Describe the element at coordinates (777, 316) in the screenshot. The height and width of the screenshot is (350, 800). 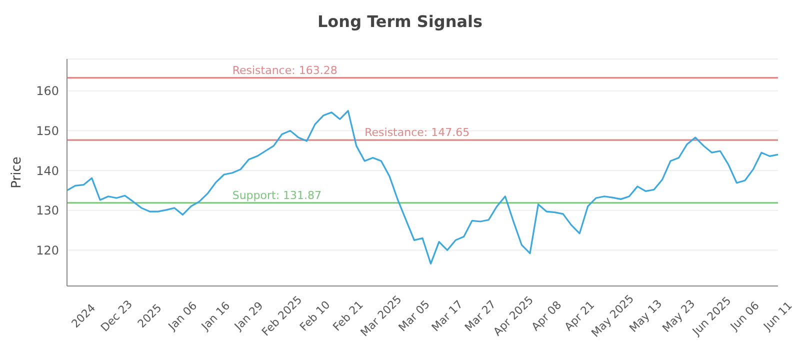
I see `x-tick-label: Jun 11` at that location.